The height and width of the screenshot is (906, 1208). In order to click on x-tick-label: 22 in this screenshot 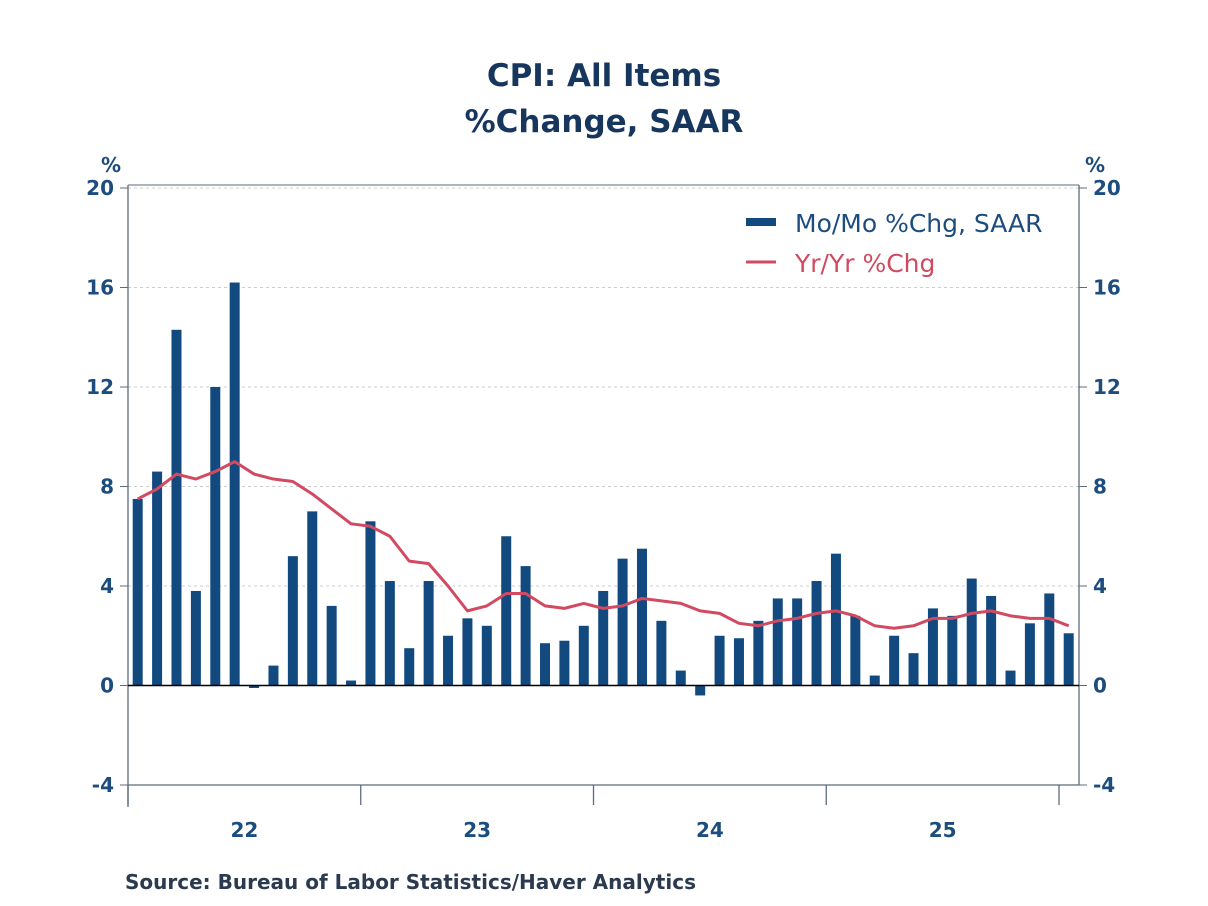, I will do `click(244, 830)`.